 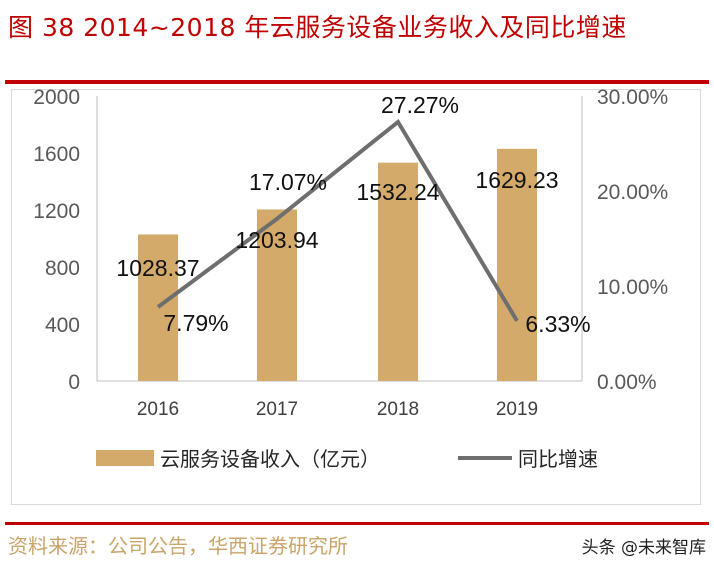 I want to click on bar-data-label: 1203.94, so click(x=276, y=240).